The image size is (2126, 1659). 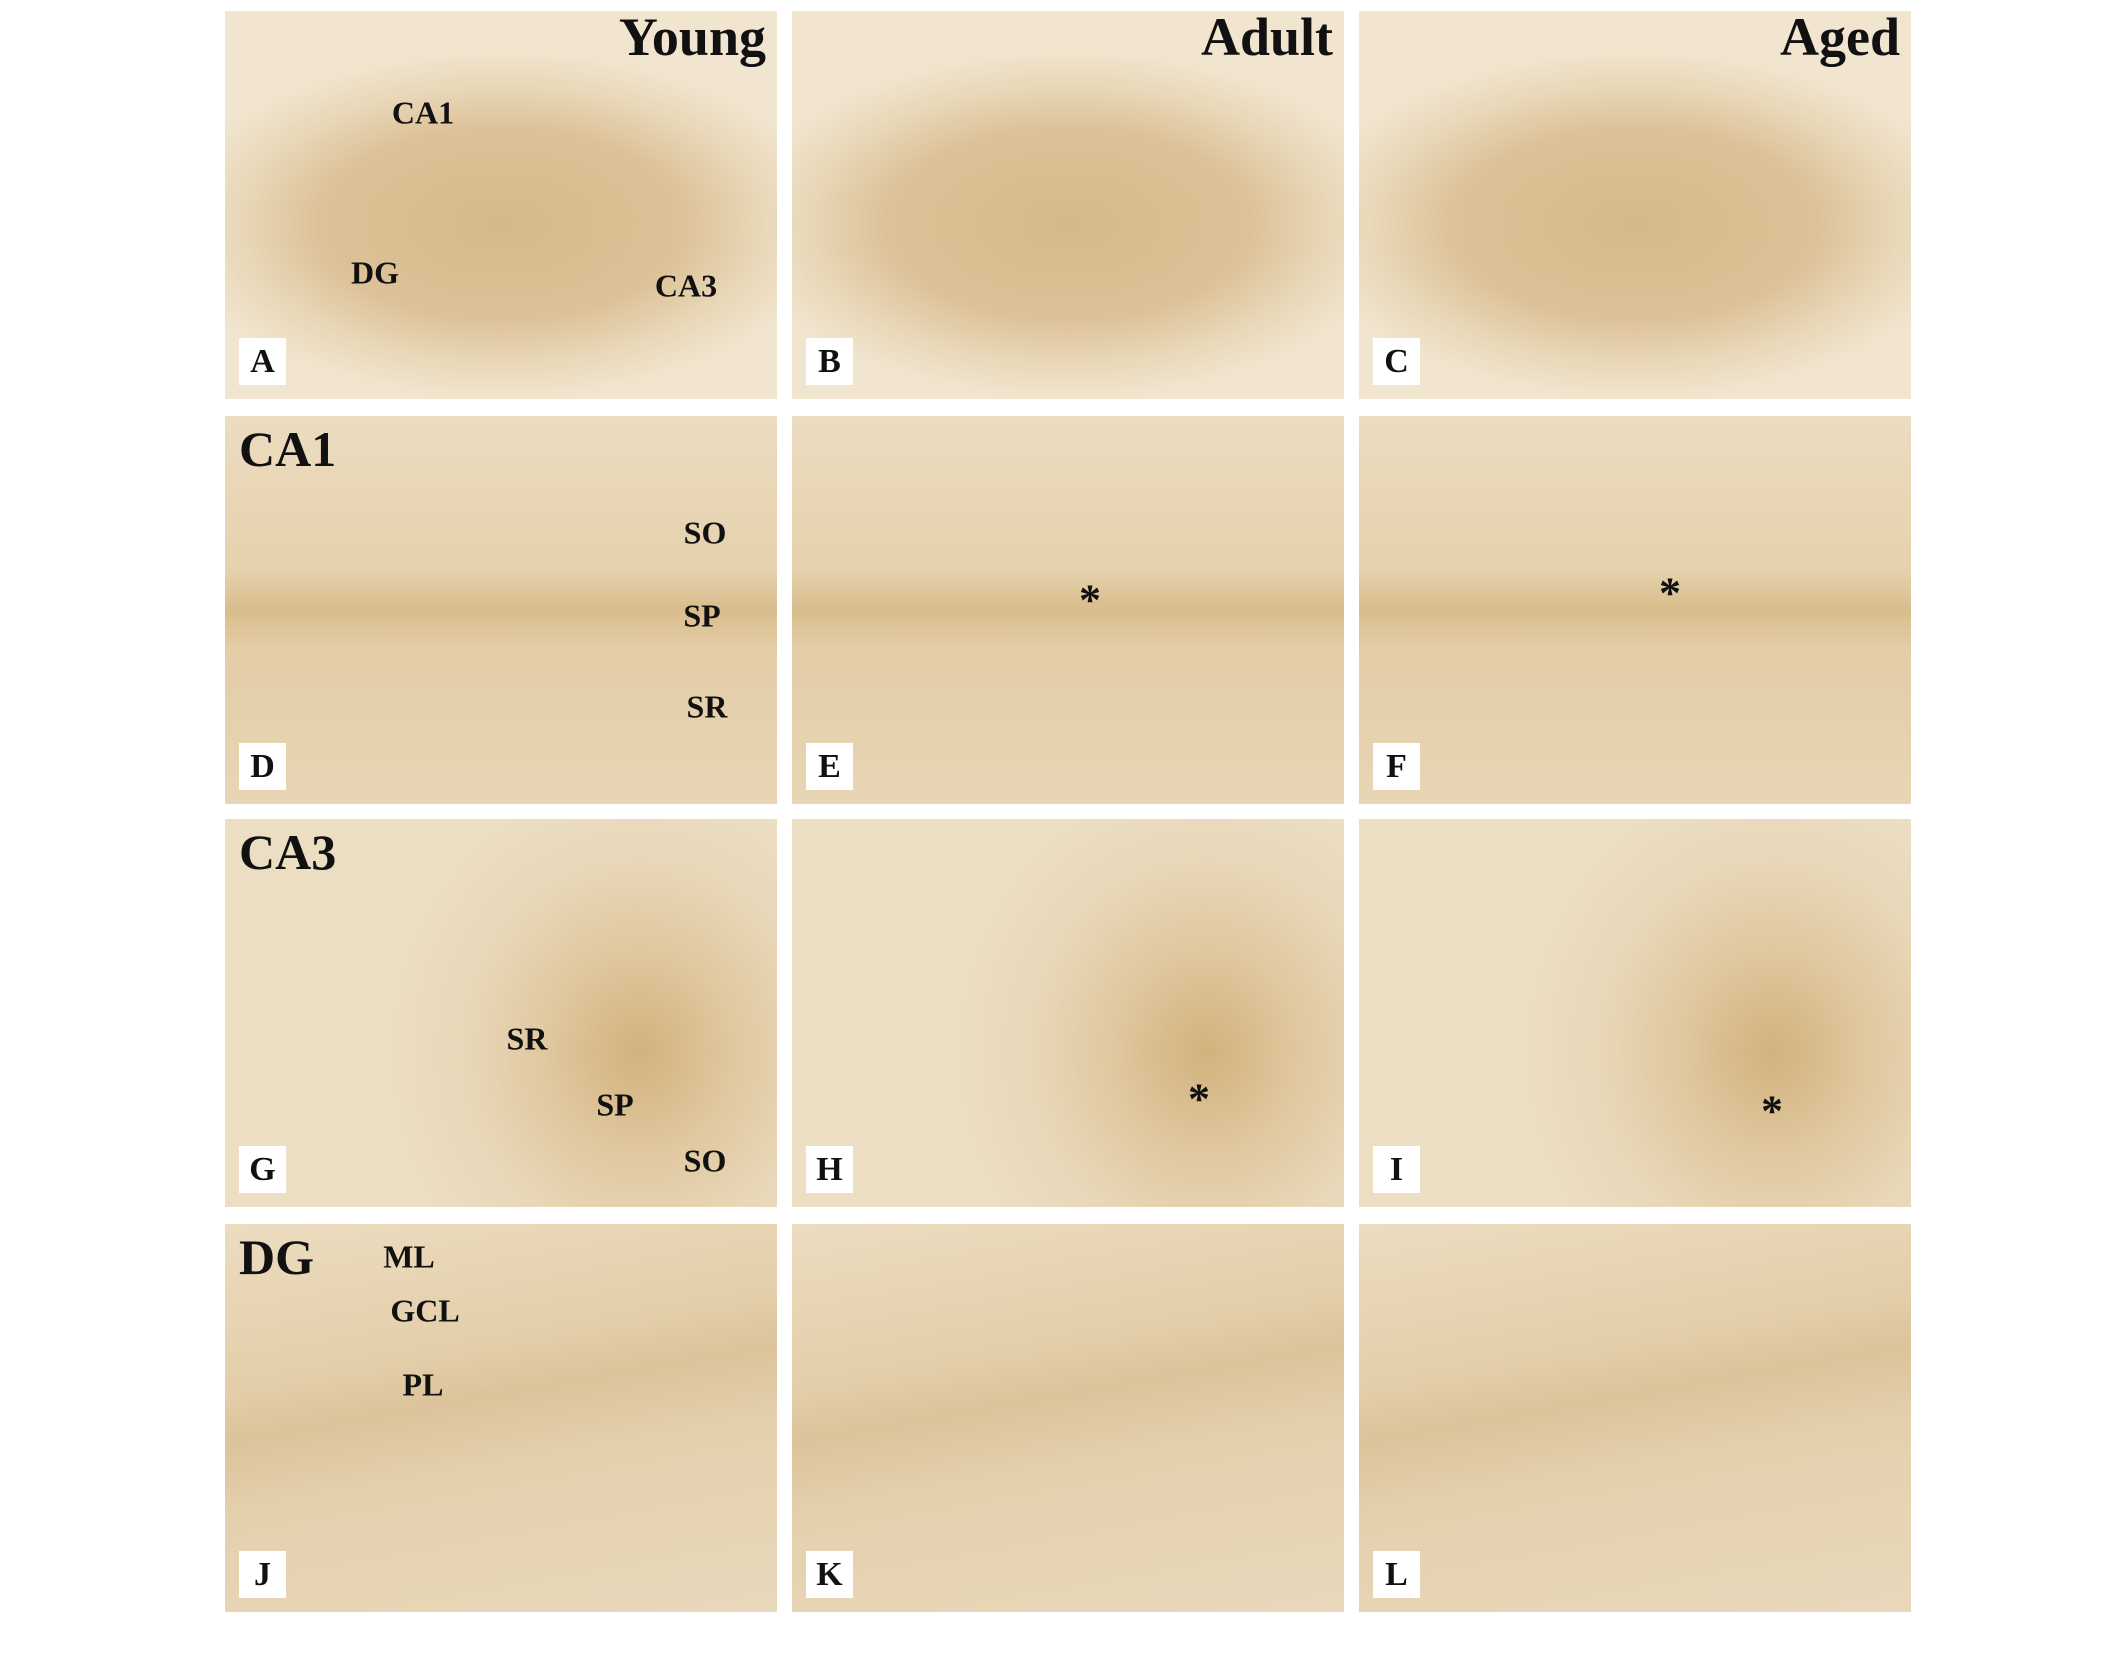 I want to click on column-header: Adult, so click(x=1266, y=37).